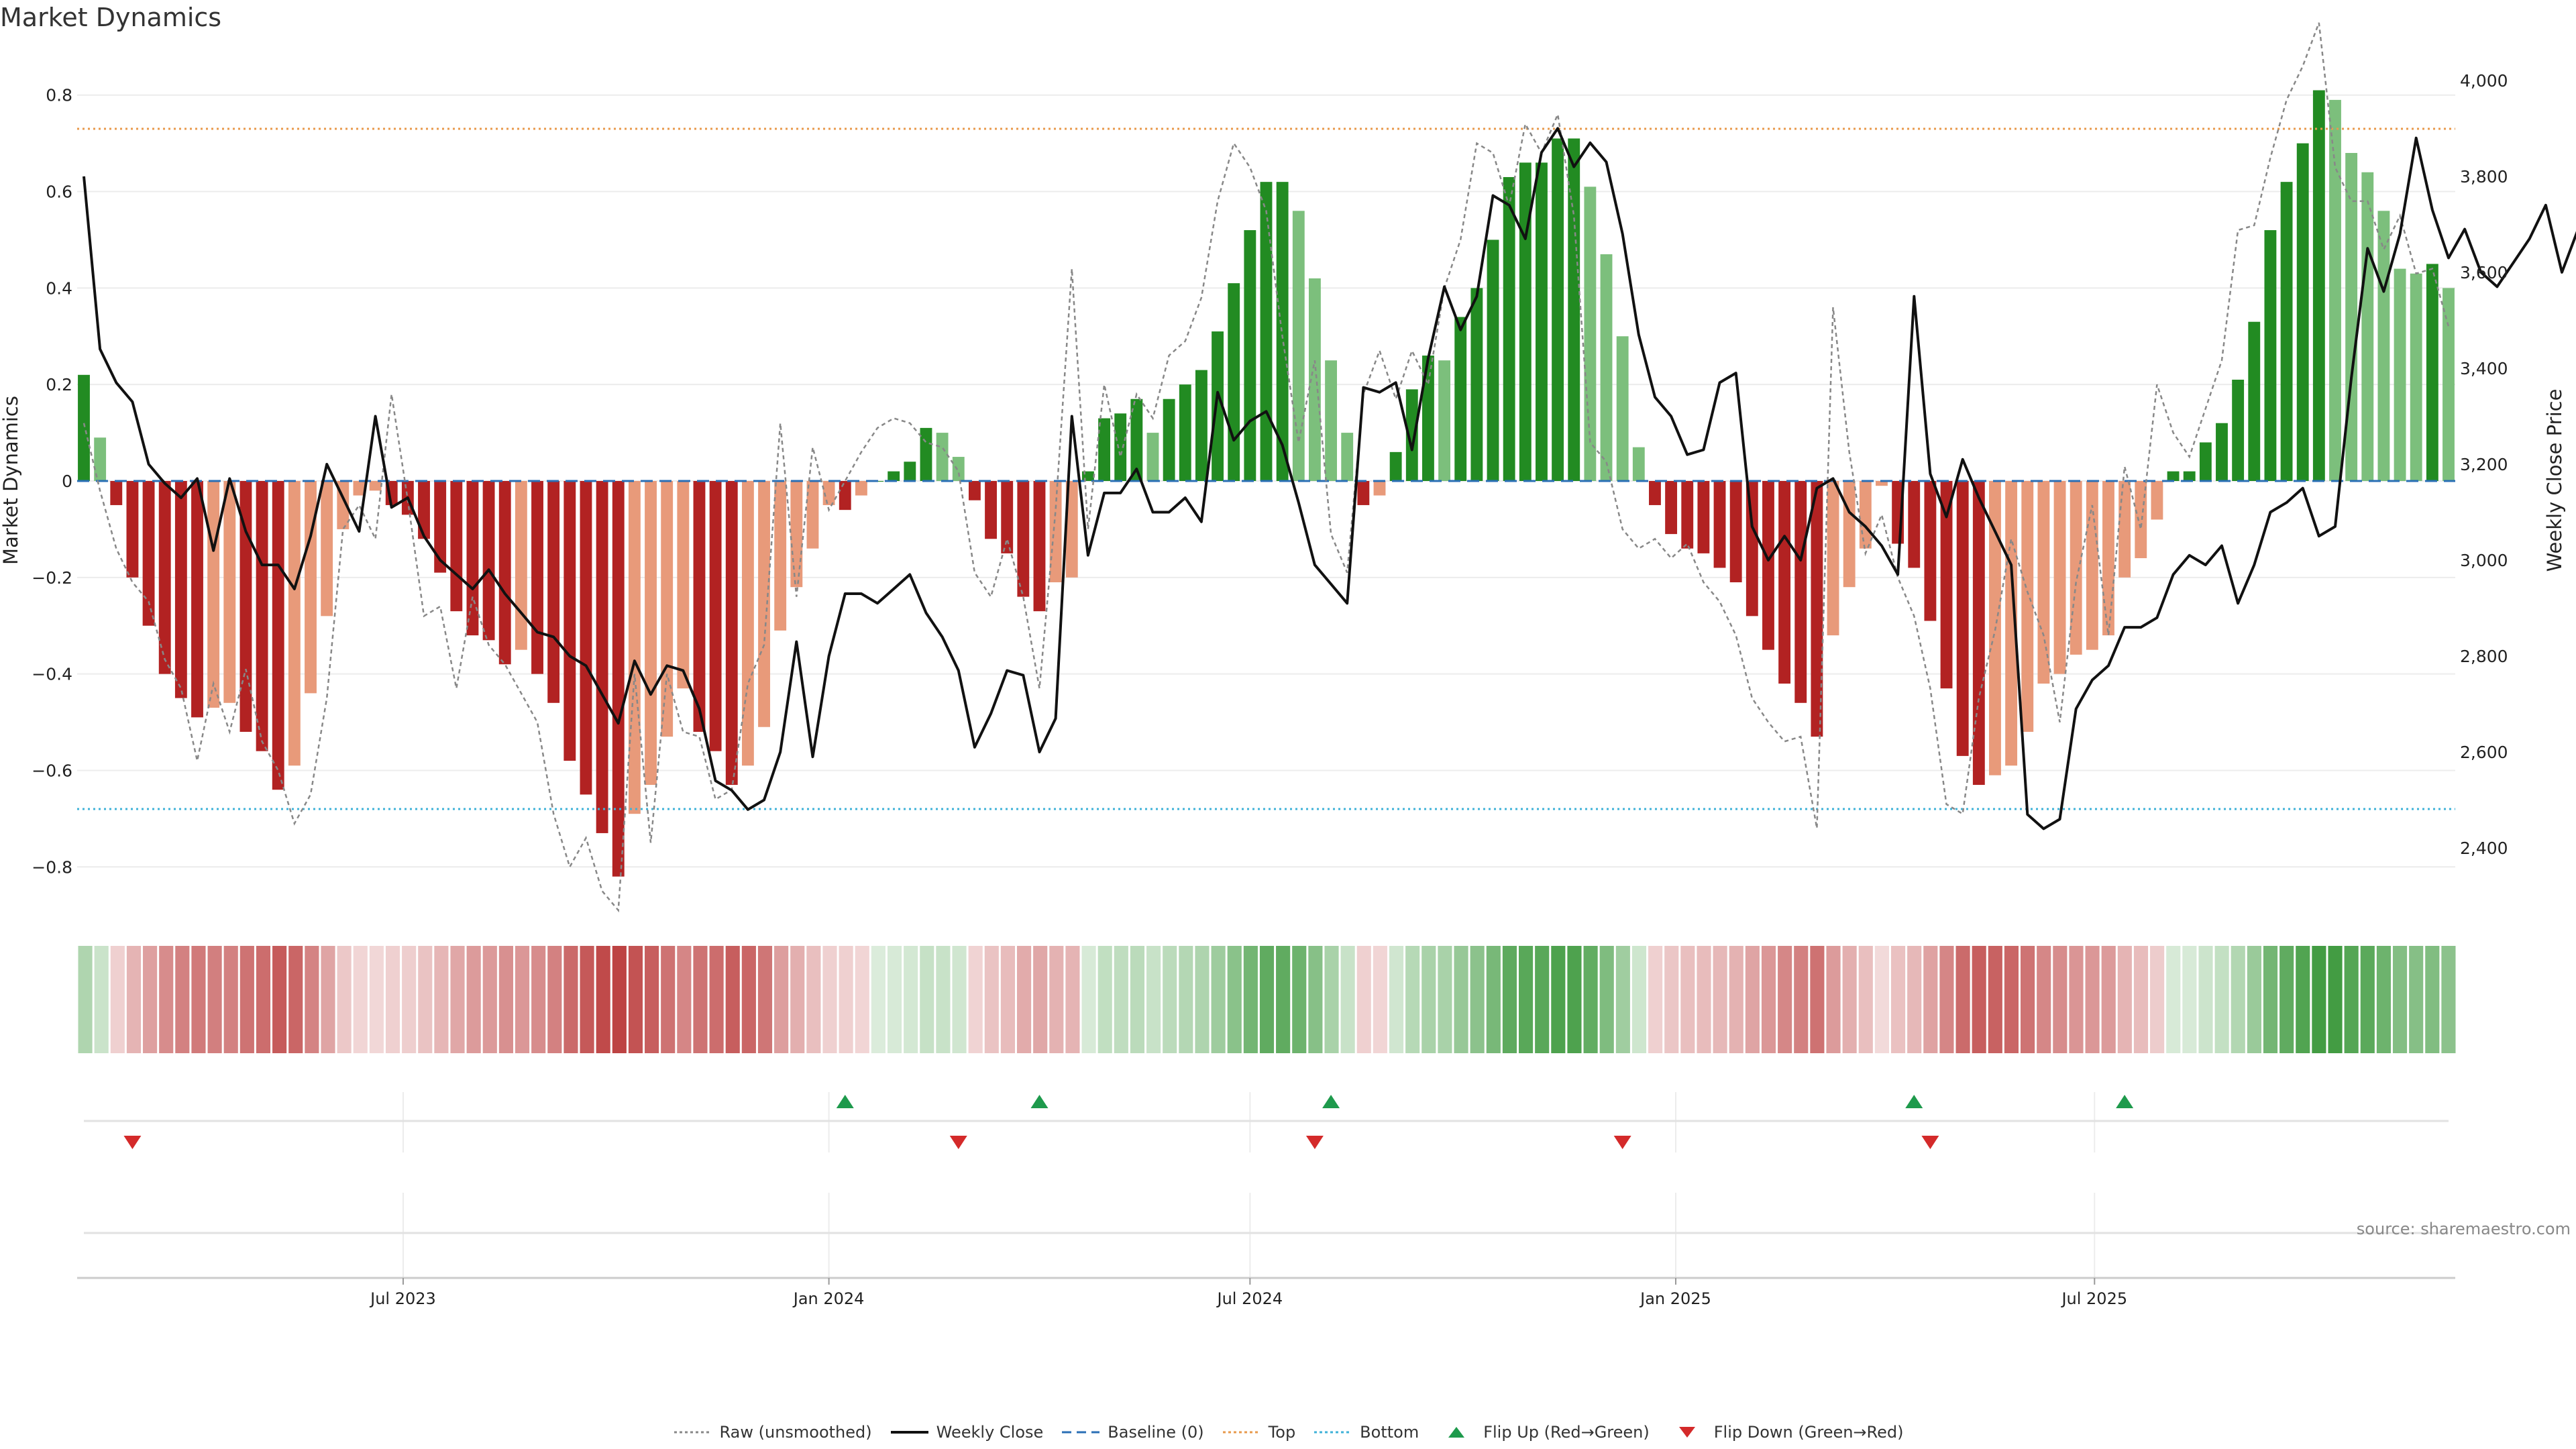 The width and height of the screenshot is (2576, 1449). What do you see at coordinates (59, 288) in the screenshot?
I see `y-left-tick-label: 0.4` at bounding box center [59, 288].